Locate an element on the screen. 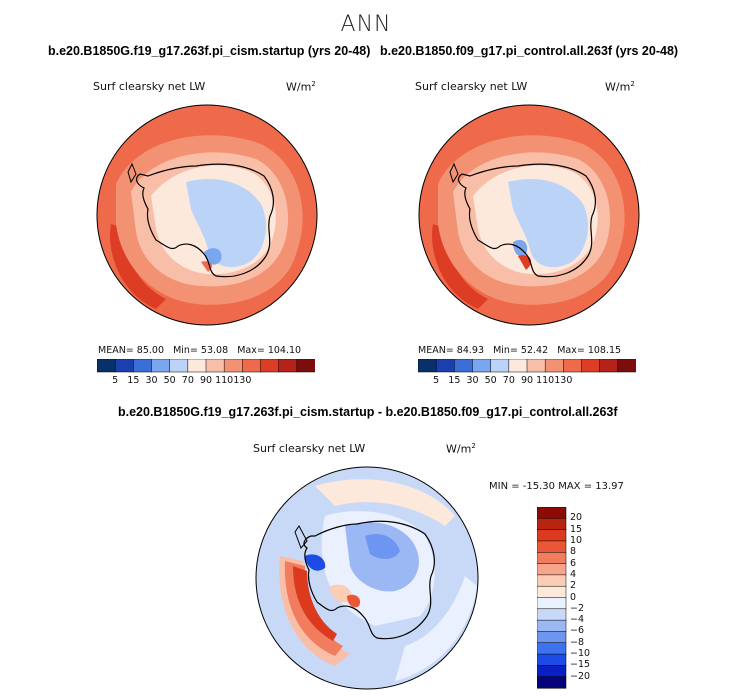 The width and height of the screenshot is (732, 696). colorbar-diff-tick-label: −6 is located at coordinates (577, 631).